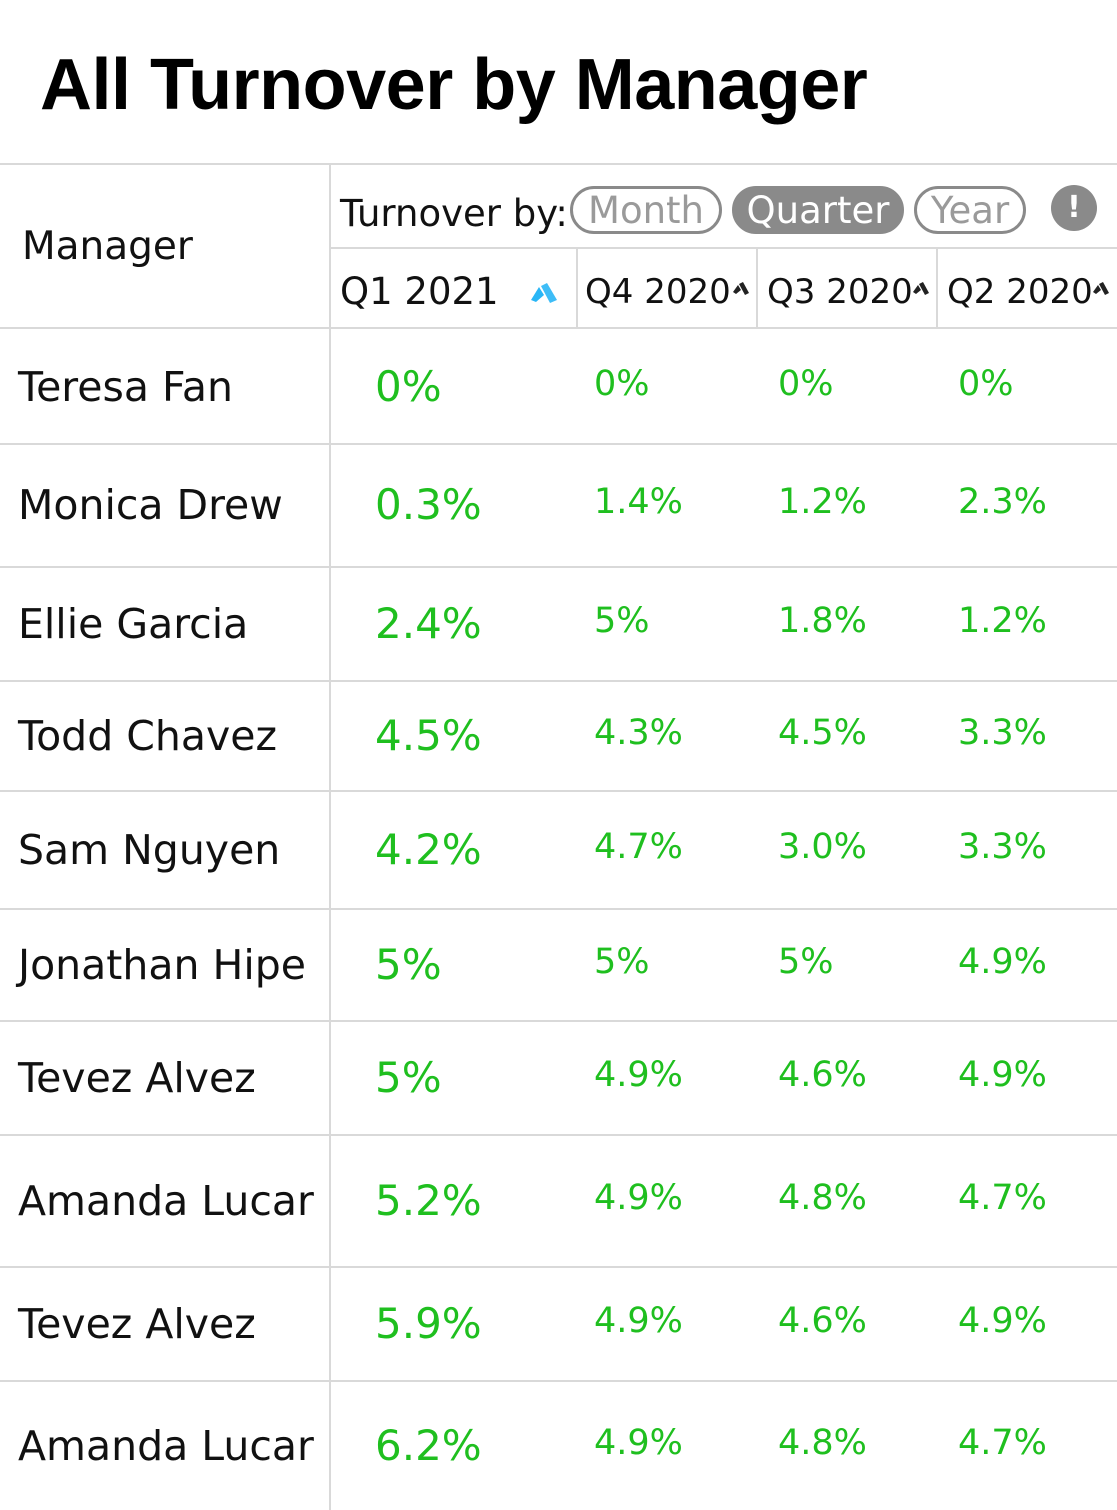 This screenshot has height=1510, width=1117. I want to click on turnover-value-q4-2020: 4.3%, so click(638, 732).